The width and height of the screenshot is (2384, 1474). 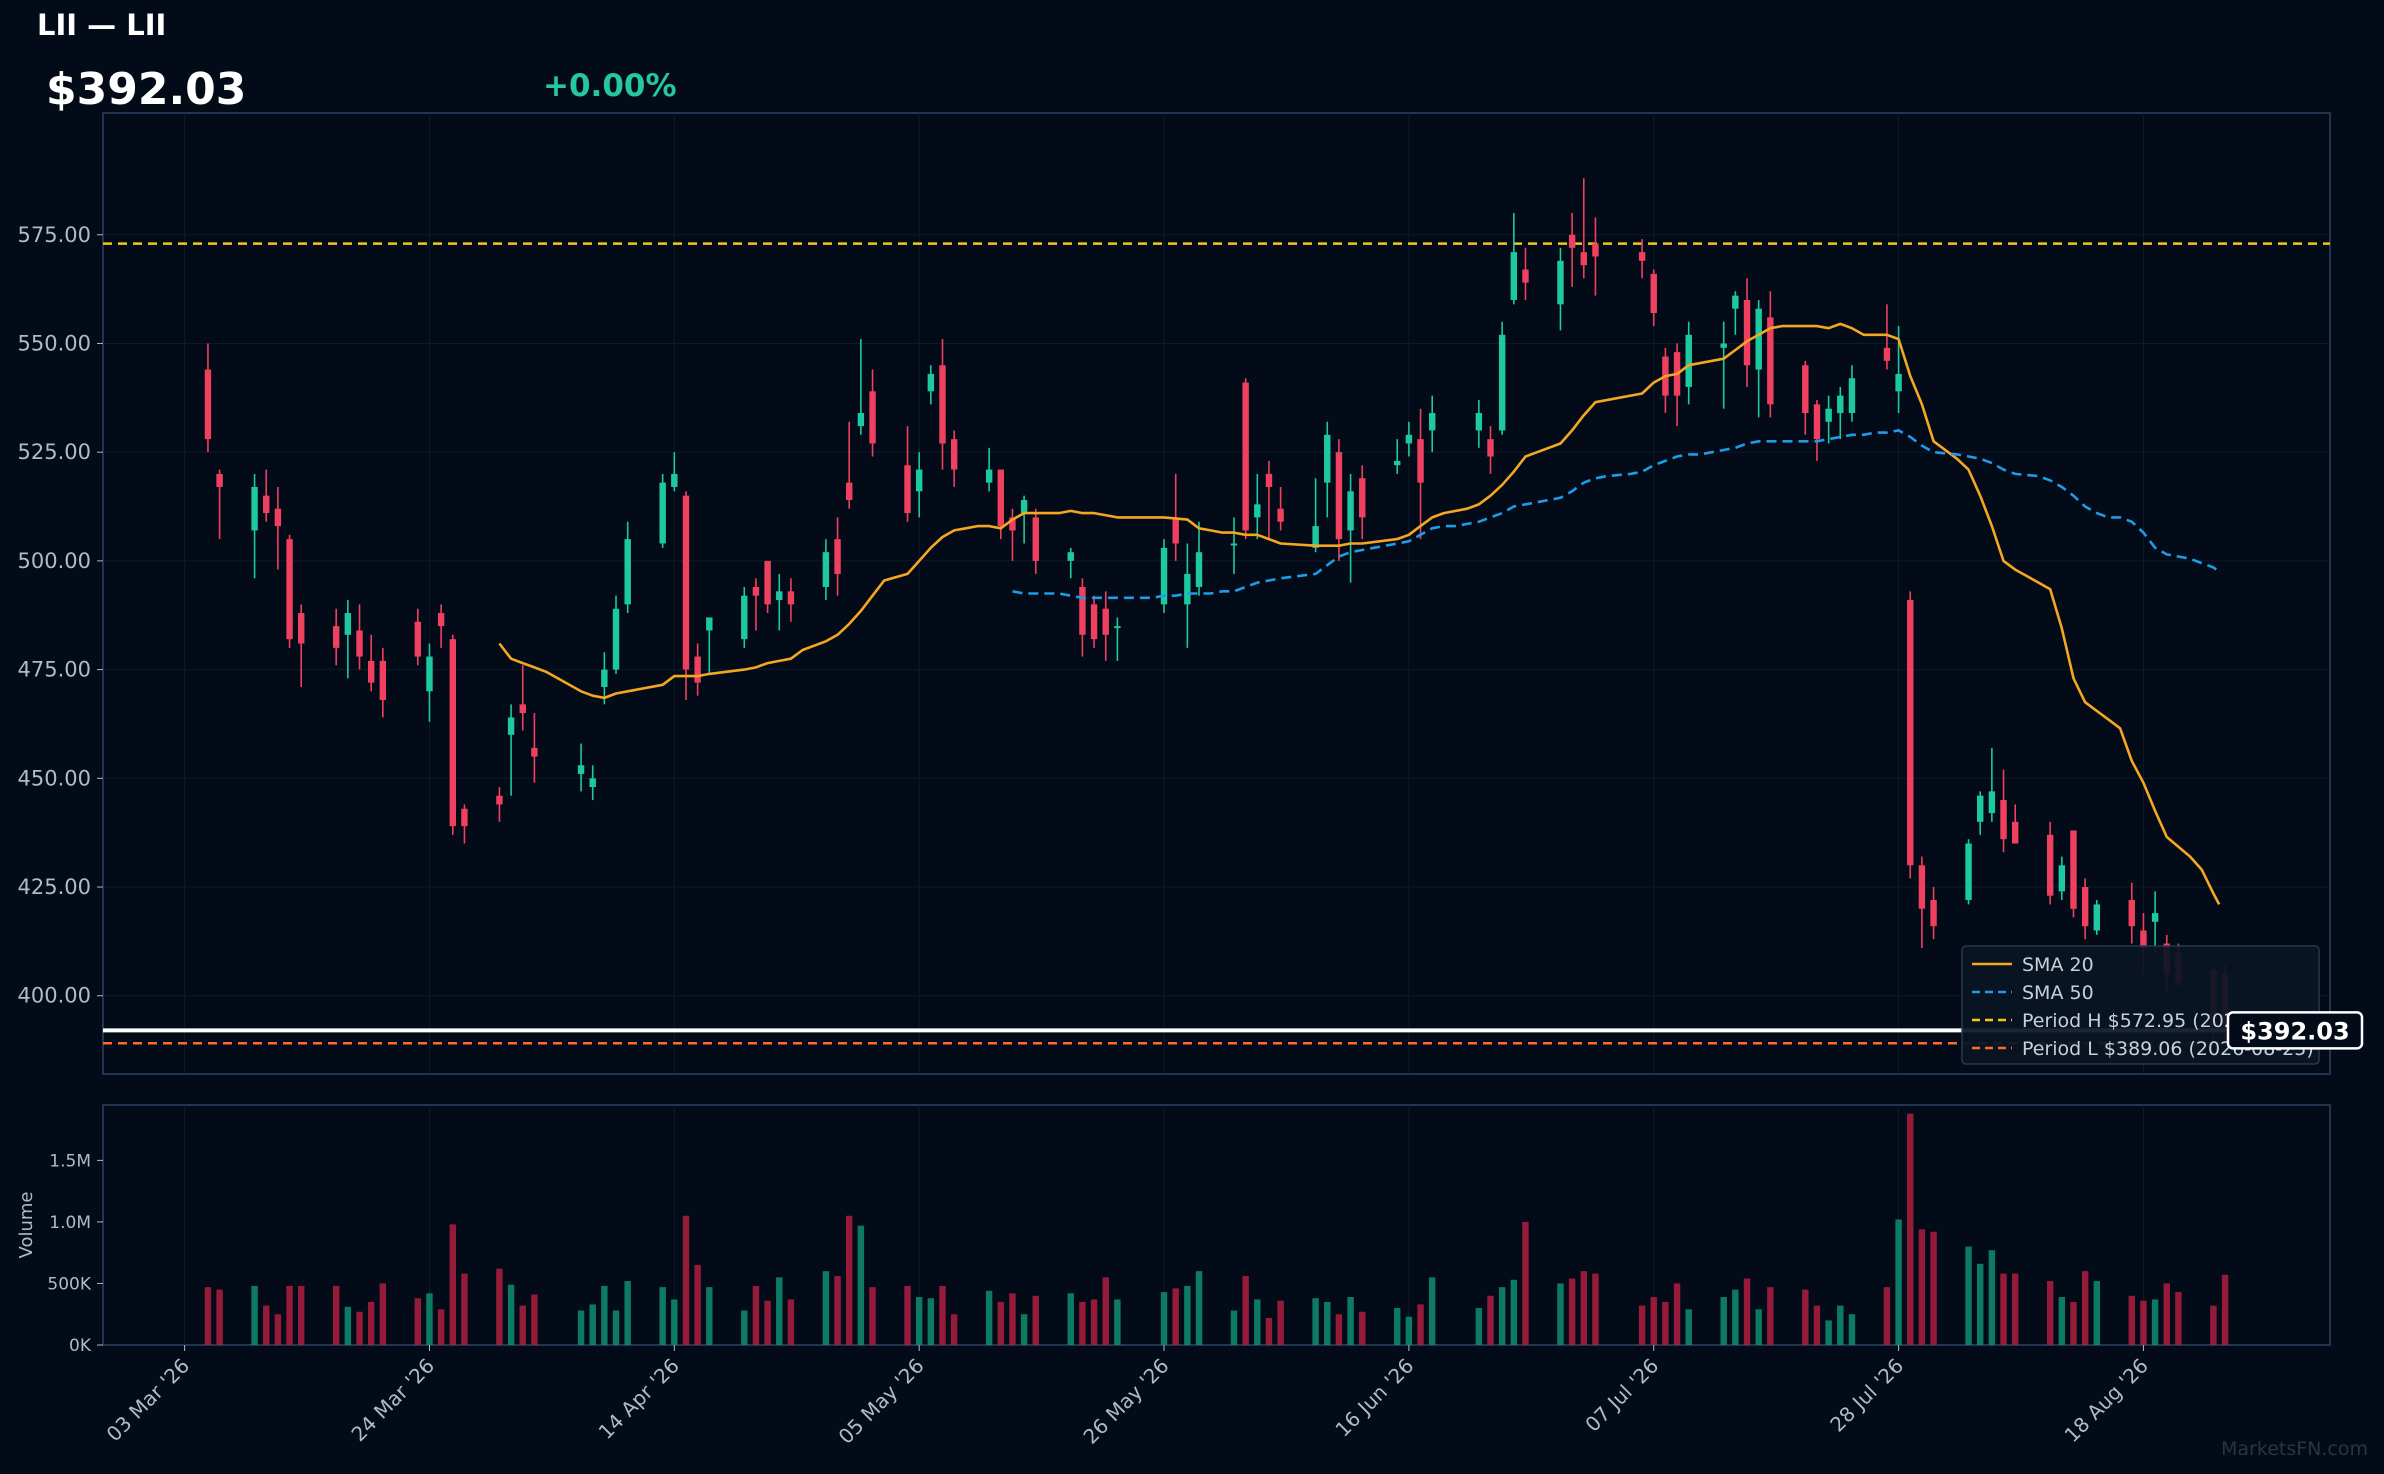 I want to click on volume-axis-label: Volume, so click(x=26, y=1225).